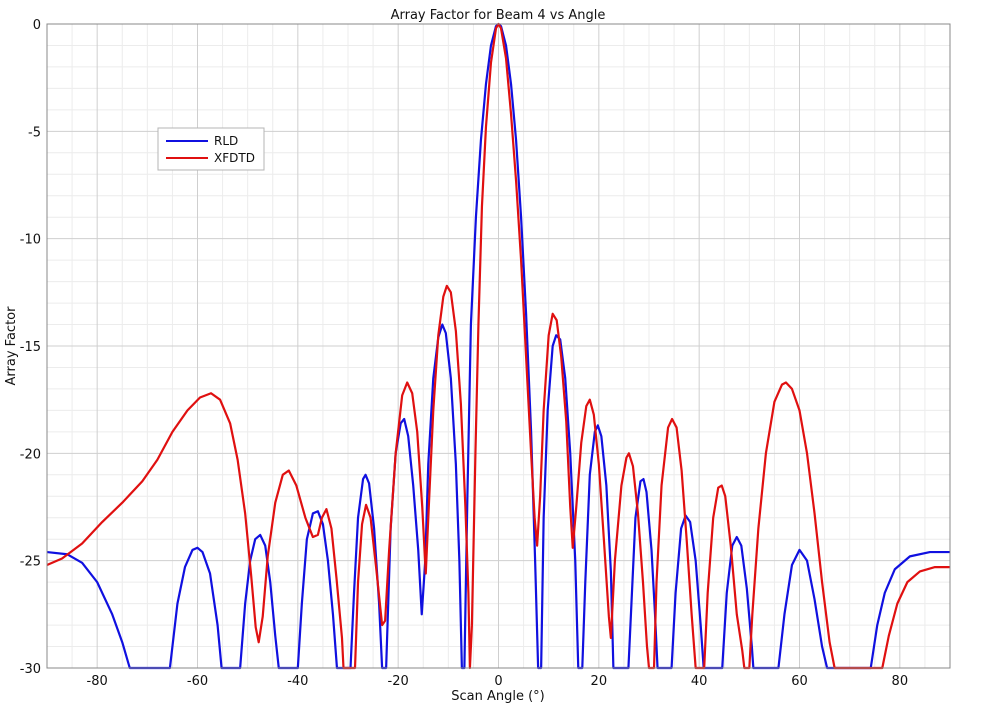 Image resolution: width=1000 pixels, height=707 pixels. Describe the element at coordinates (498, 696) in the screenshot. I see `x-axis-title: Scan Angle (°)` at that location.